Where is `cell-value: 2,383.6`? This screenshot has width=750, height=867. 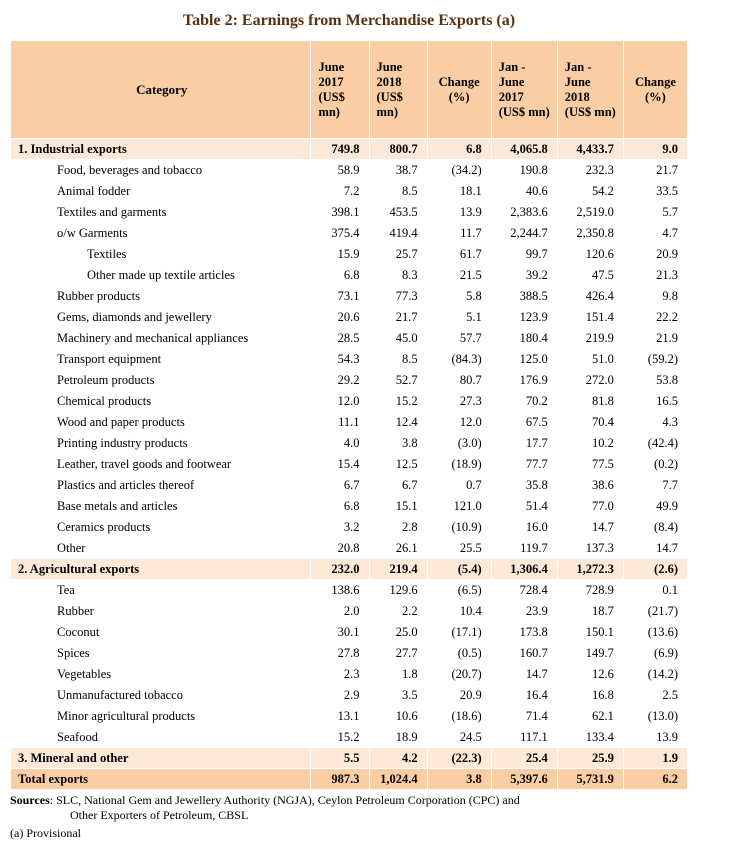
cell-value: 2,383.6 is located at coordinates (524, 212).